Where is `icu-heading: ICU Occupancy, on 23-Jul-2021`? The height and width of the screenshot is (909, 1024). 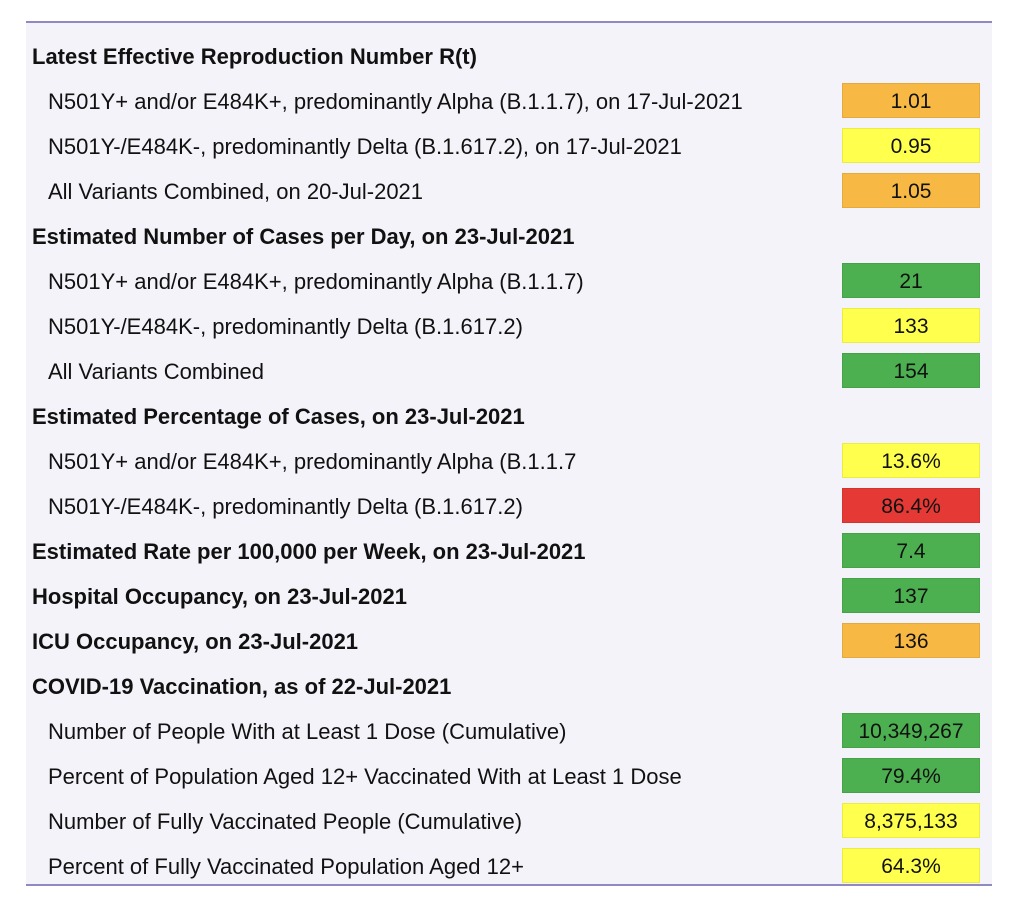
icu-heading: ICU Occupancy, on 23-Jul-2021 is located at coordinates (195, 641).